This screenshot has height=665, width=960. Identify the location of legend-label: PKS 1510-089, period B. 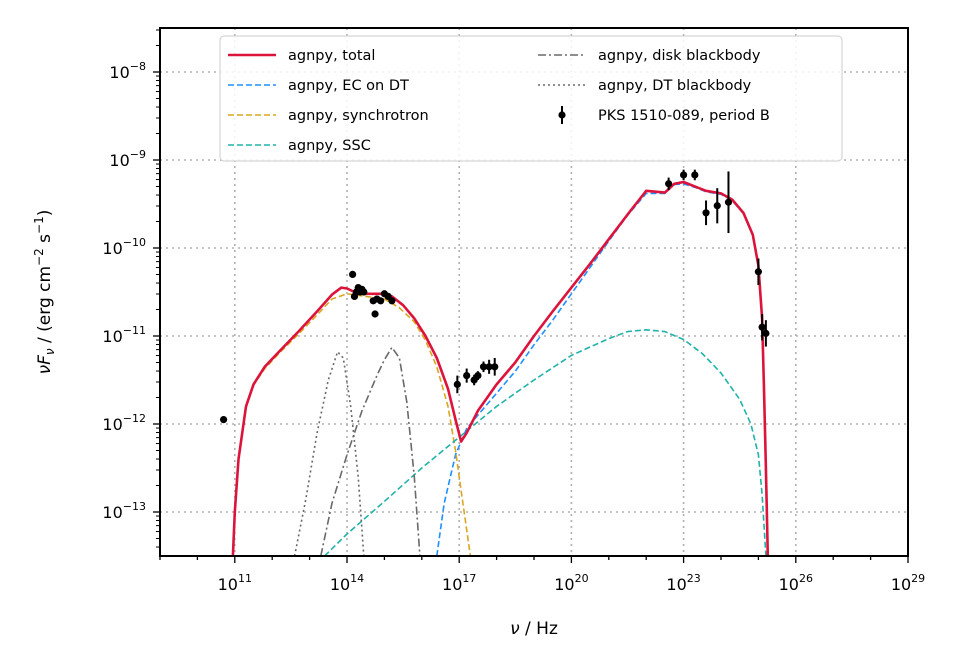
(684, 116).